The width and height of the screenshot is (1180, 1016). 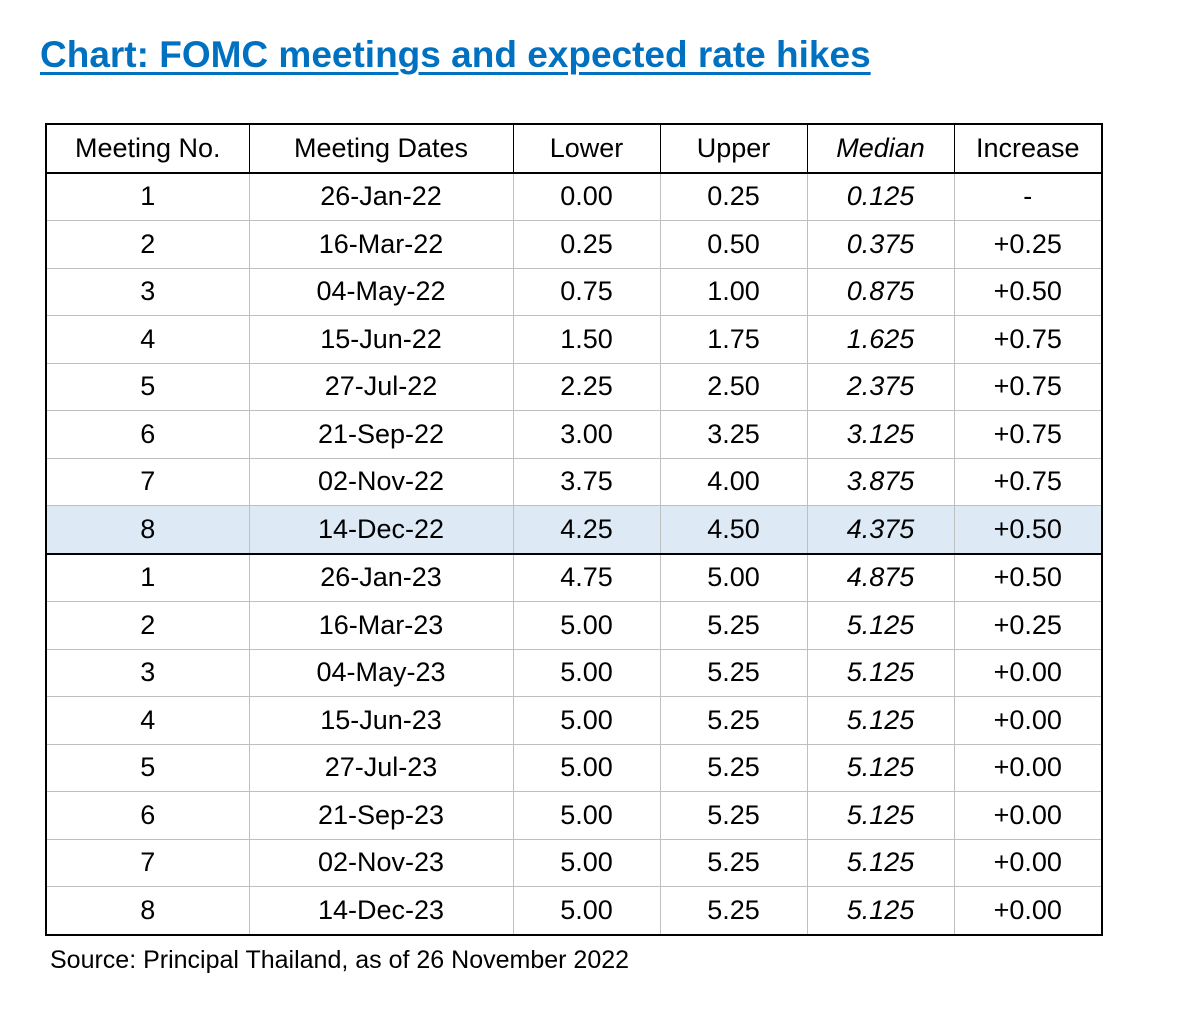 What do you see at coordinates (380, 196) in the screenshot?
I see `table-cell: 26-Jan-22` at bounding box center [380, 196].